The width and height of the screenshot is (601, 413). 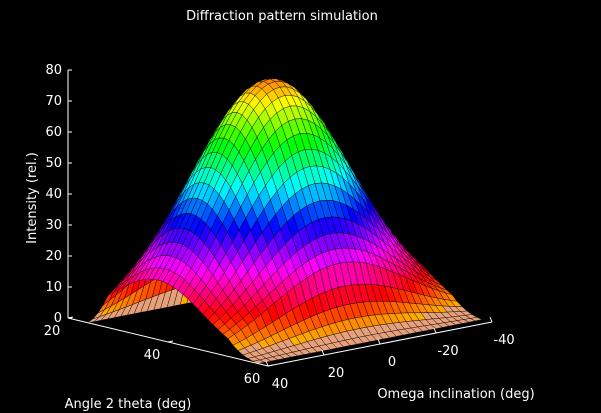 I want to click on z-tick-label: 10, so click(x=53, y=287).